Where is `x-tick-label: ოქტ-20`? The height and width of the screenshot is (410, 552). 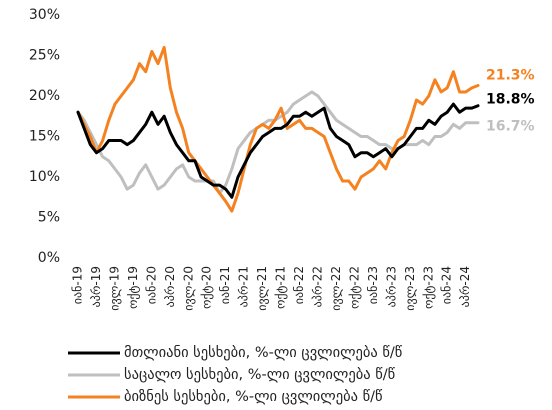
x-tick-label: ოქტ-20 is located at coordinates (207, 287).